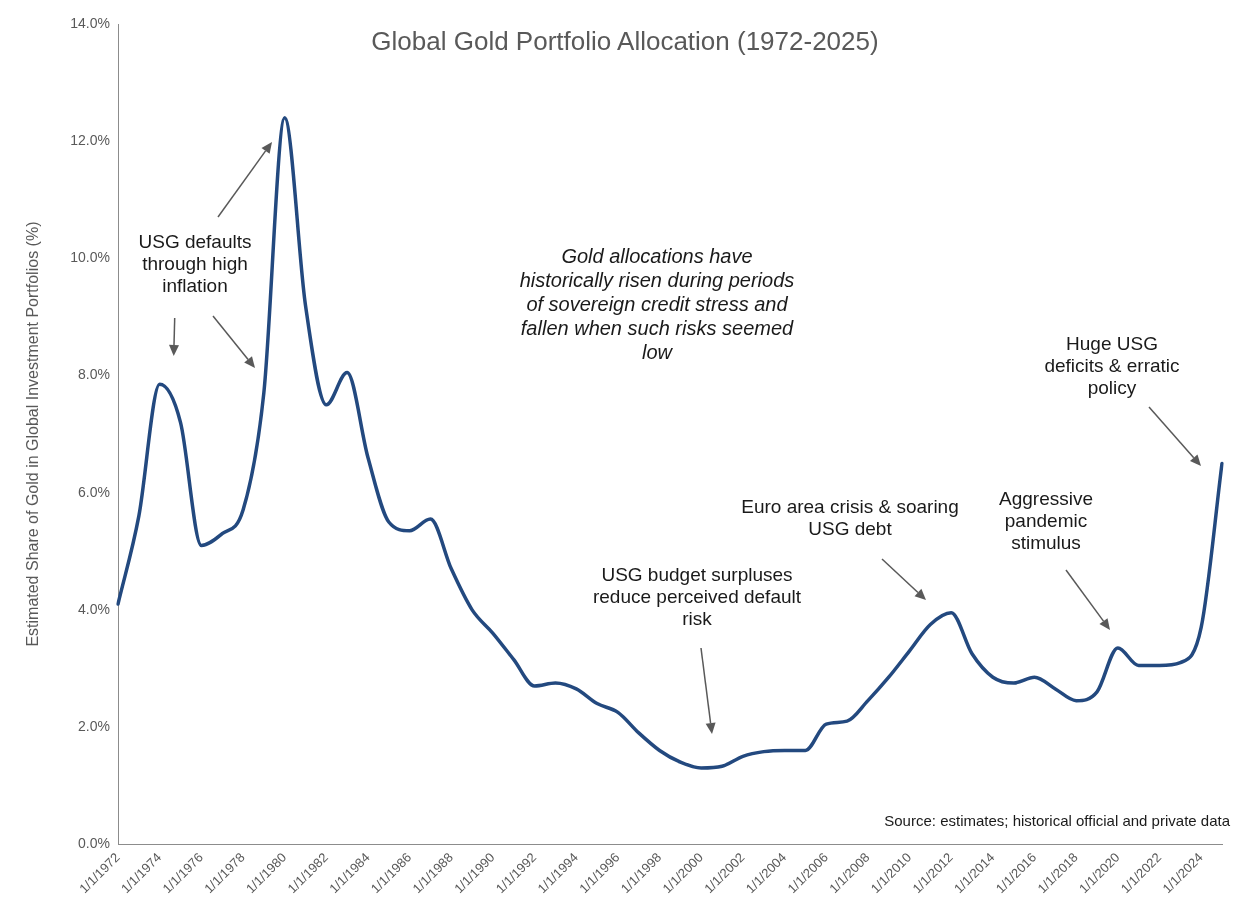  Describe the element at coordinates (850, 518) in the screenshot. I see `annotation: Euro area crisis & soaring USG debt` at that location.